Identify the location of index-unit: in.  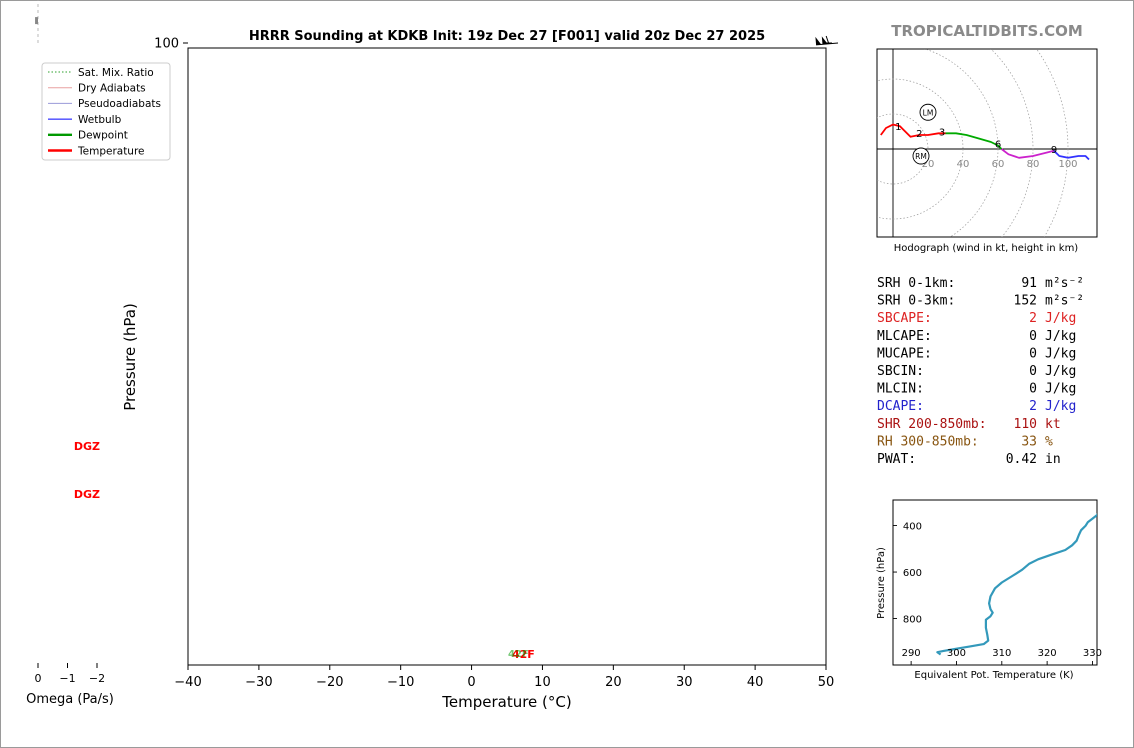
(1053, 459).